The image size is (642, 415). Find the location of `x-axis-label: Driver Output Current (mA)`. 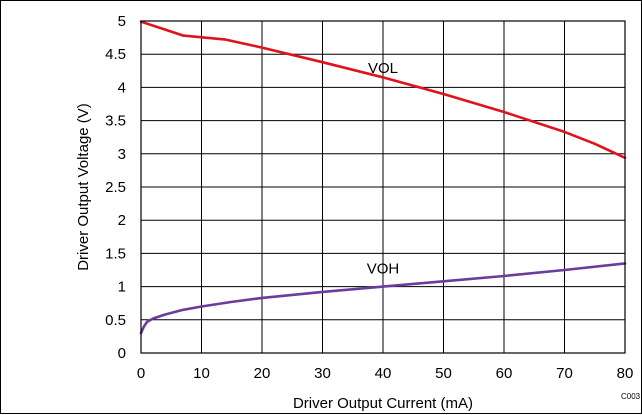

x-axis-label: Driver Output Current (mA) is located at coordinates (383, 403).